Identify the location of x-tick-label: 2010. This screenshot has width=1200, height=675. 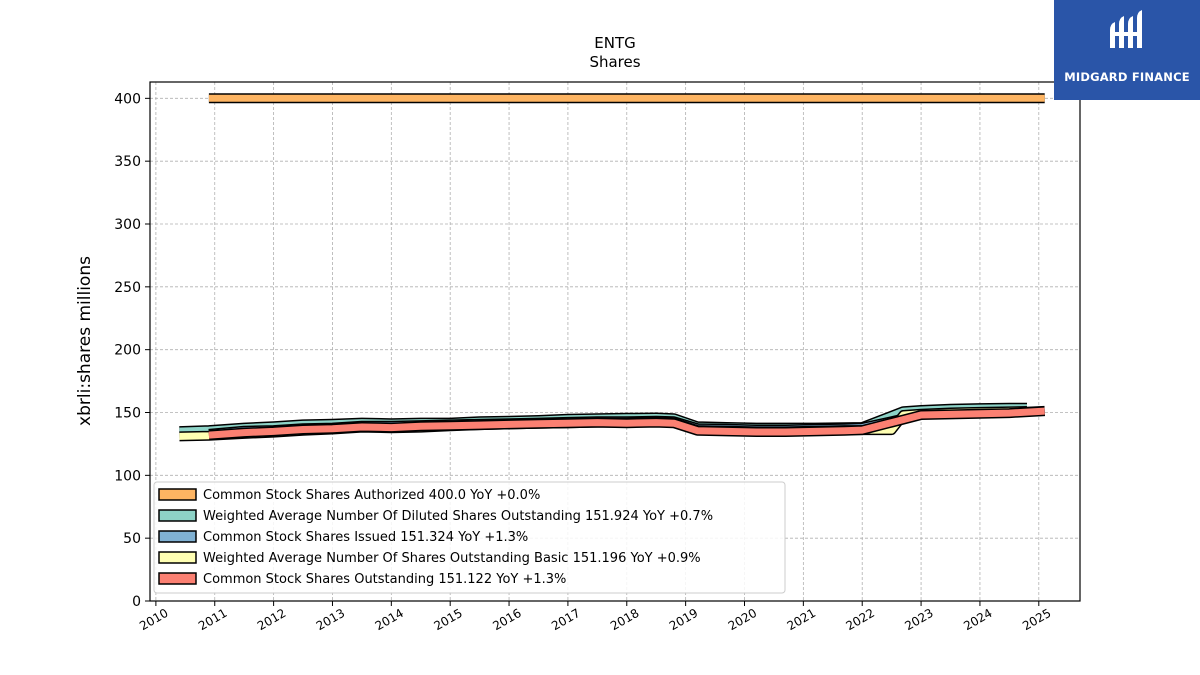
(153, 619).